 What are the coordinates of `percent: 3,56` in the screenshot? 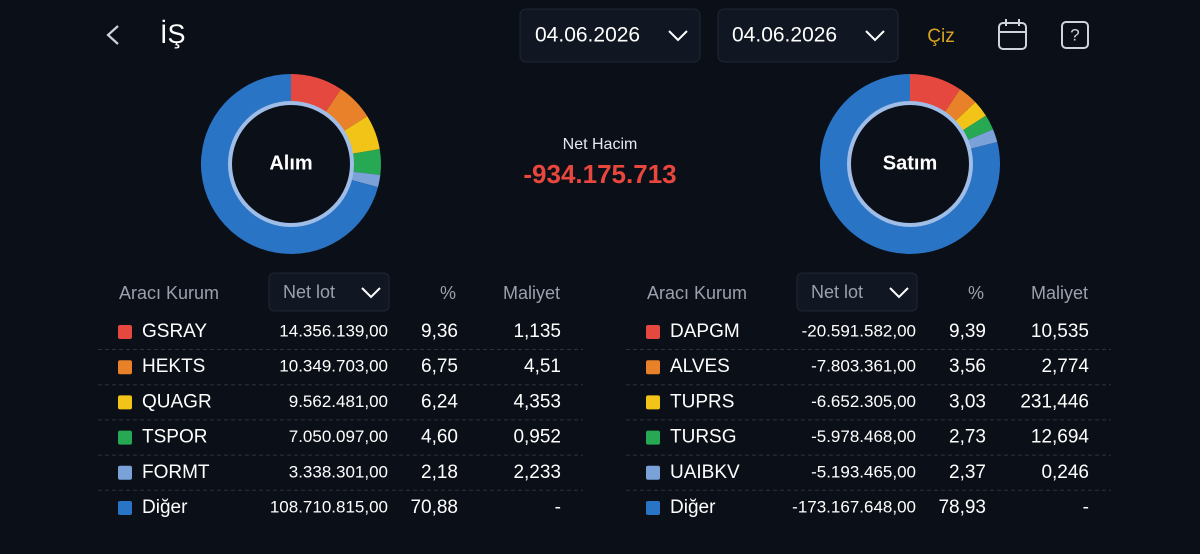 It's located at (967, 366).